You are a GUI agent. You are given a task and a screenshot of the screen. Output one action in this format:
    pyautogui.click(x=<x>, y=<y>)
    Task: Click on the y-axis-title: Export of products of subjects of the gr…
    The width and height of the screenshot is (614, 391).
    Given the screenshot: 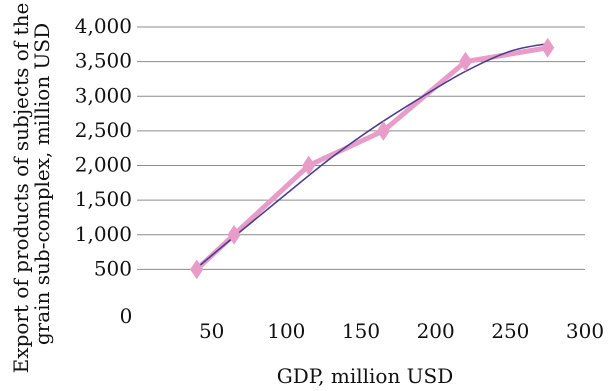 What is the action you would take?
    pyautogui.click(x=31, y=188)
    